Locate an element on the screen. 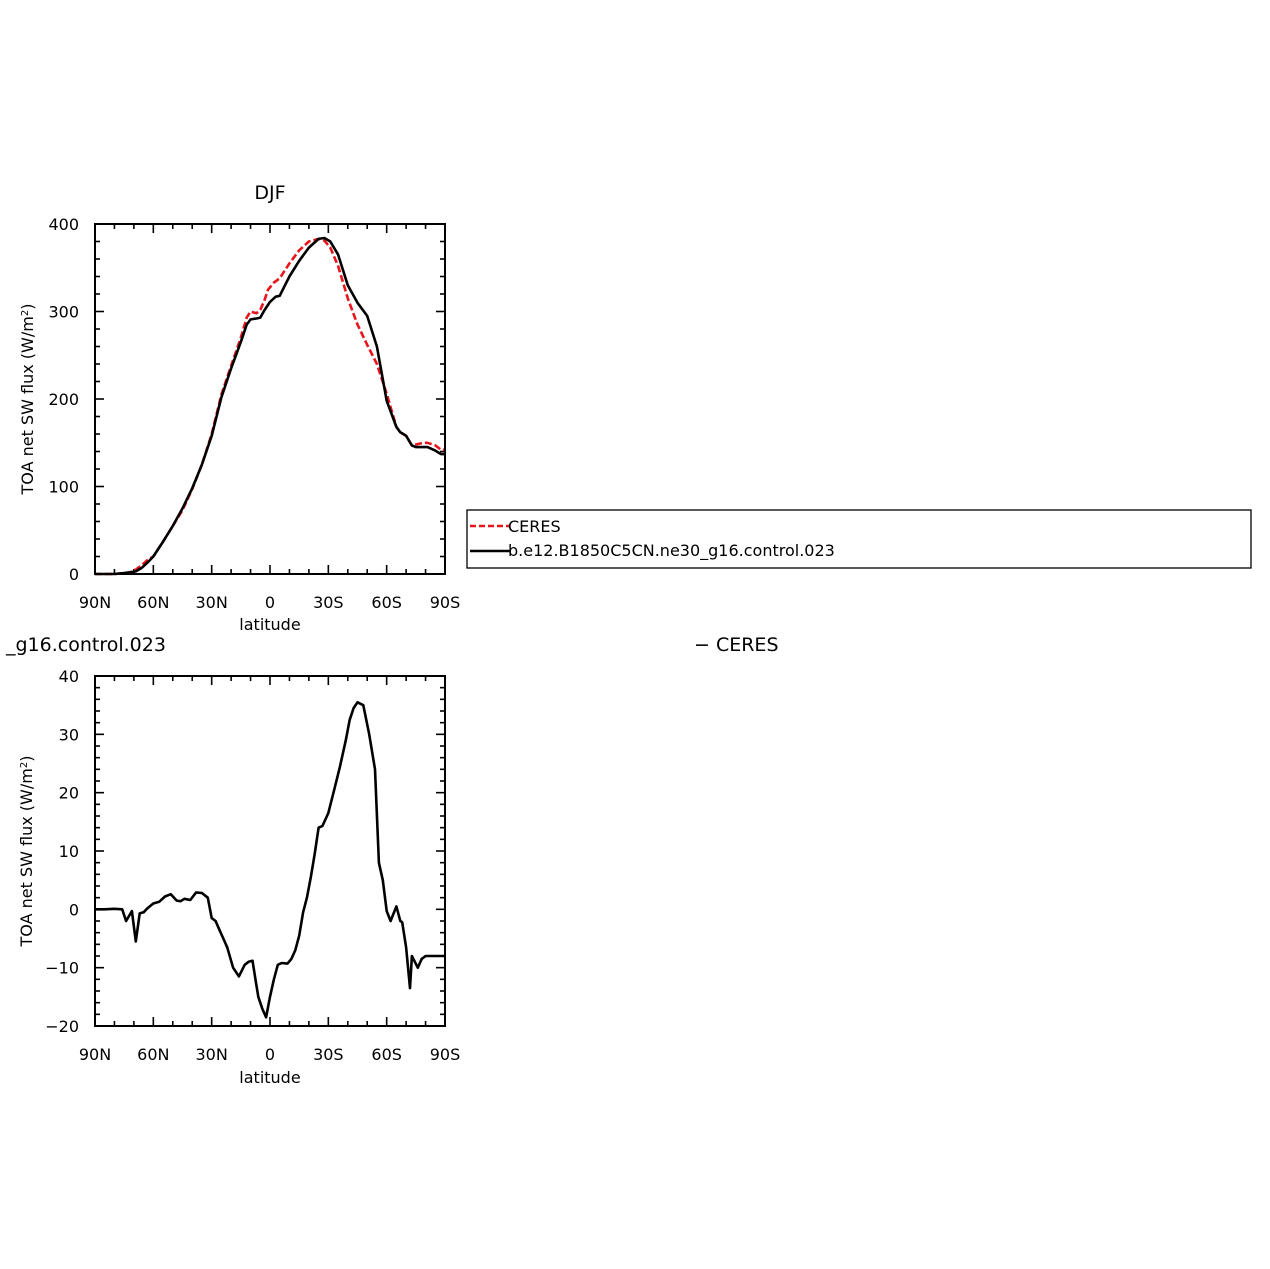 The image size is (1270, 1269). bottom-xtick-labels: 90N 60N 30N 0 30S 60S 90S is located at coordinates (269, 1054).